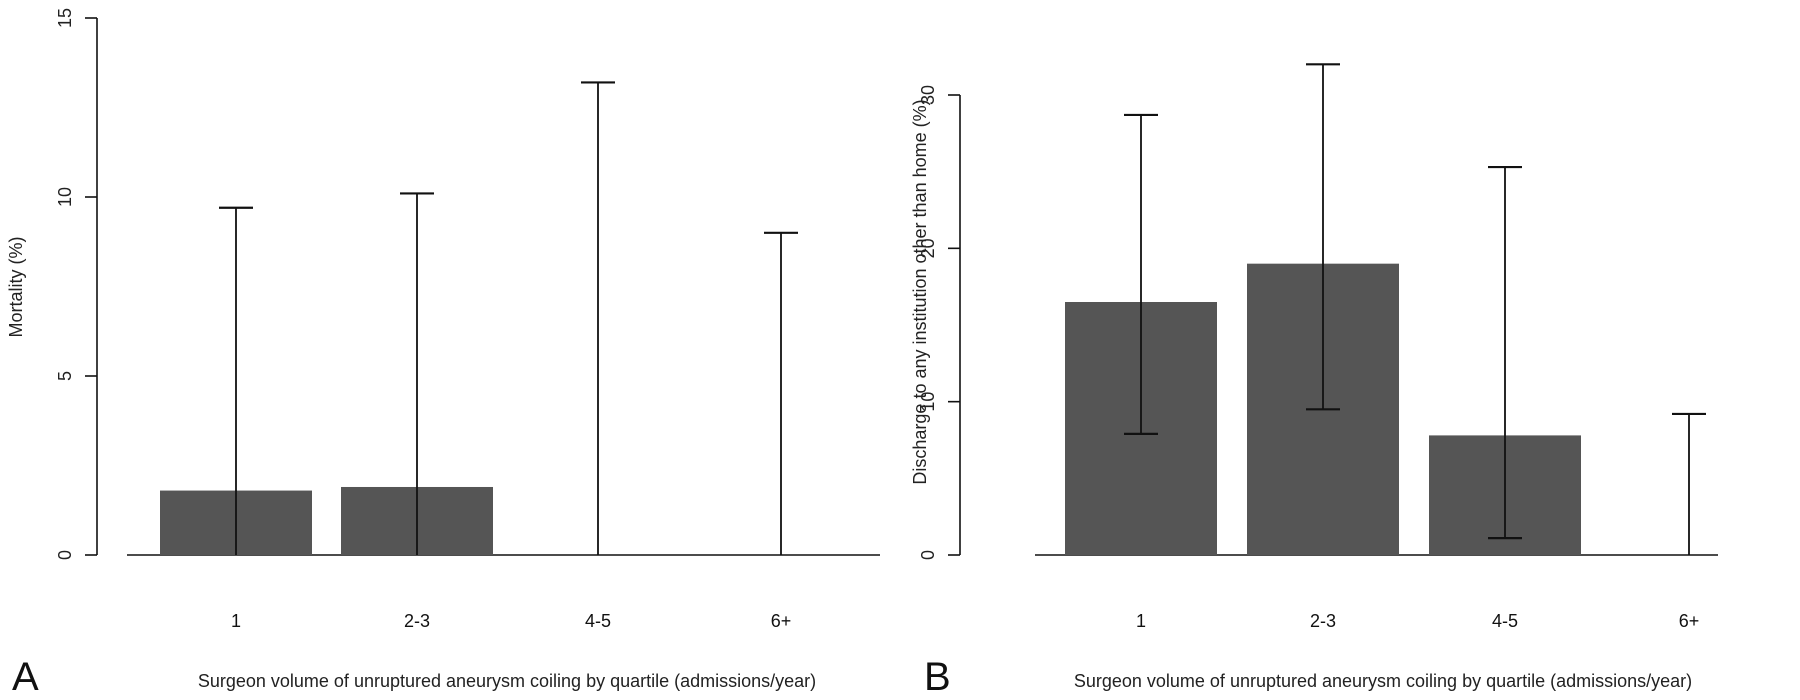 This screenshot has height=700, width=1800. I want to click on y-tick-label: 5, so click(65, 376).